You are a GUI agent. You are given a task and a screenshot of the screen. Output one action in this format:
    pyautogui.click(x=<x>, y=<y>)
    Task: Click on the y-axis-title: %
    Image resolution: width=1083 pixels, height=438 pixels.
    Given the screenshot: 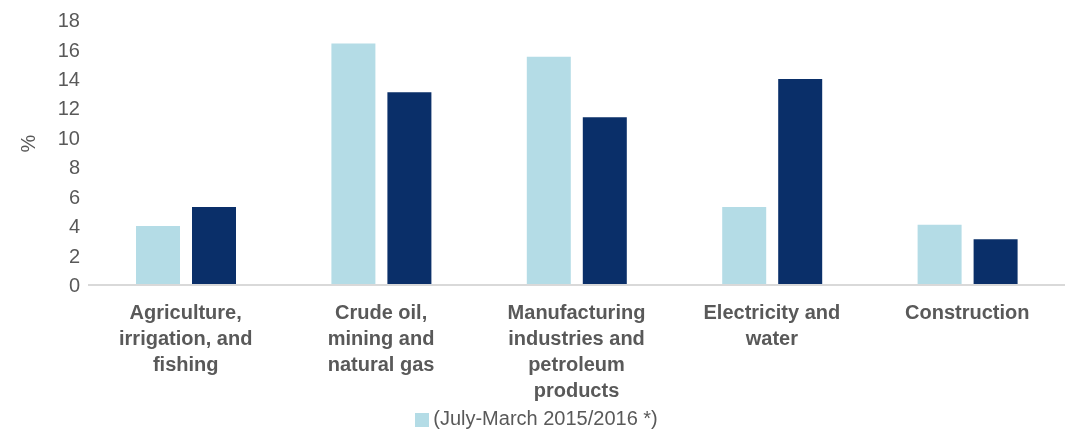 What is the action you would take?
    pyautogui.click(x=28, y=143)
    